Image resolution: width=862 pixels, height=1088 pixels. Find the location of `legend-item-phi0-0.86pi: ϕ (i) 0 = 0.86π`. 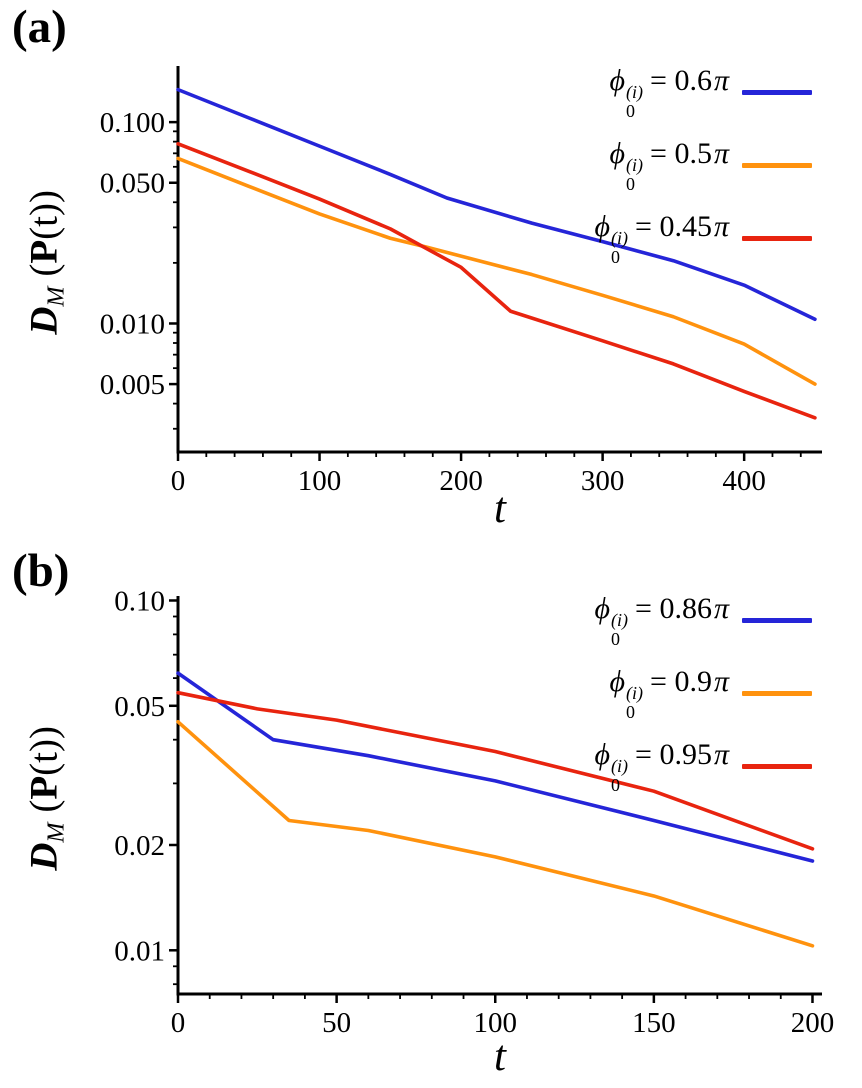

legend-item-phi0-0.86pi: ϕ (i) 0 = 0.86π is located at coordinates (703, 620).